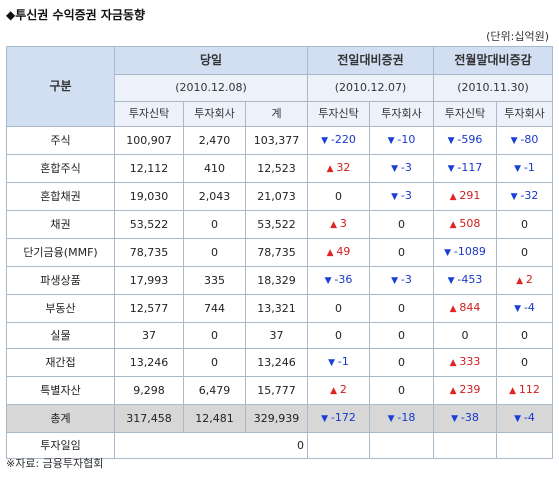 This screenshot has width=559, height=477. What do you see at coordinates (214, 168) in the screenshot?
I see `value-cell: 410` at bounding box center [214, 168].